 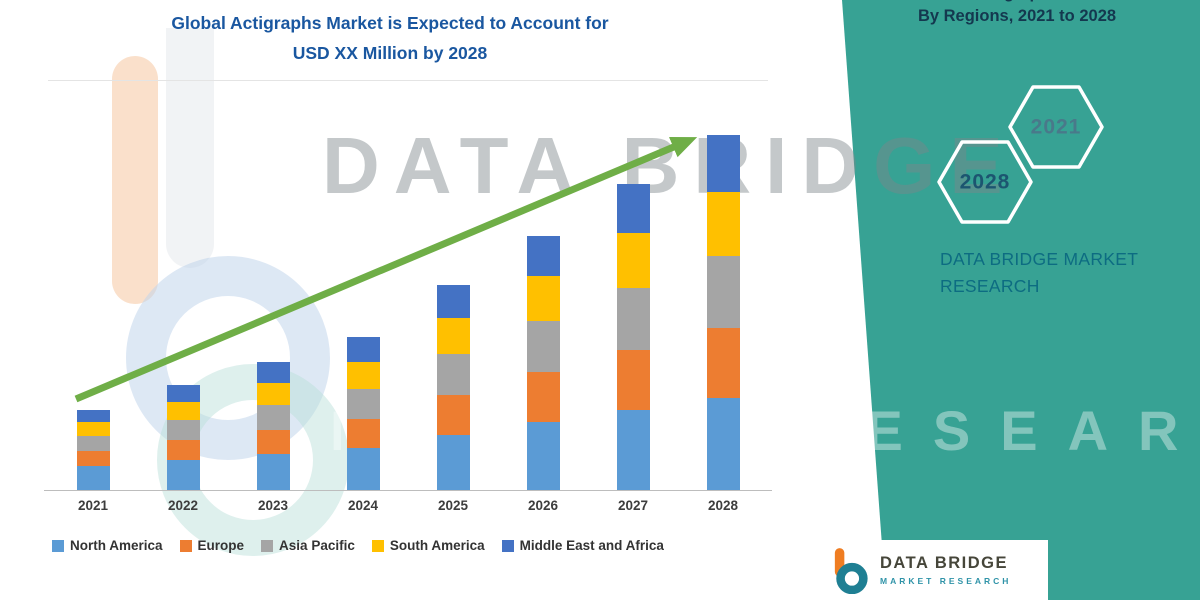 What do you see at coordinates (453, 336) in the screenshot?
I see `bar-2025-south-america` at bounding box center [453, 336].